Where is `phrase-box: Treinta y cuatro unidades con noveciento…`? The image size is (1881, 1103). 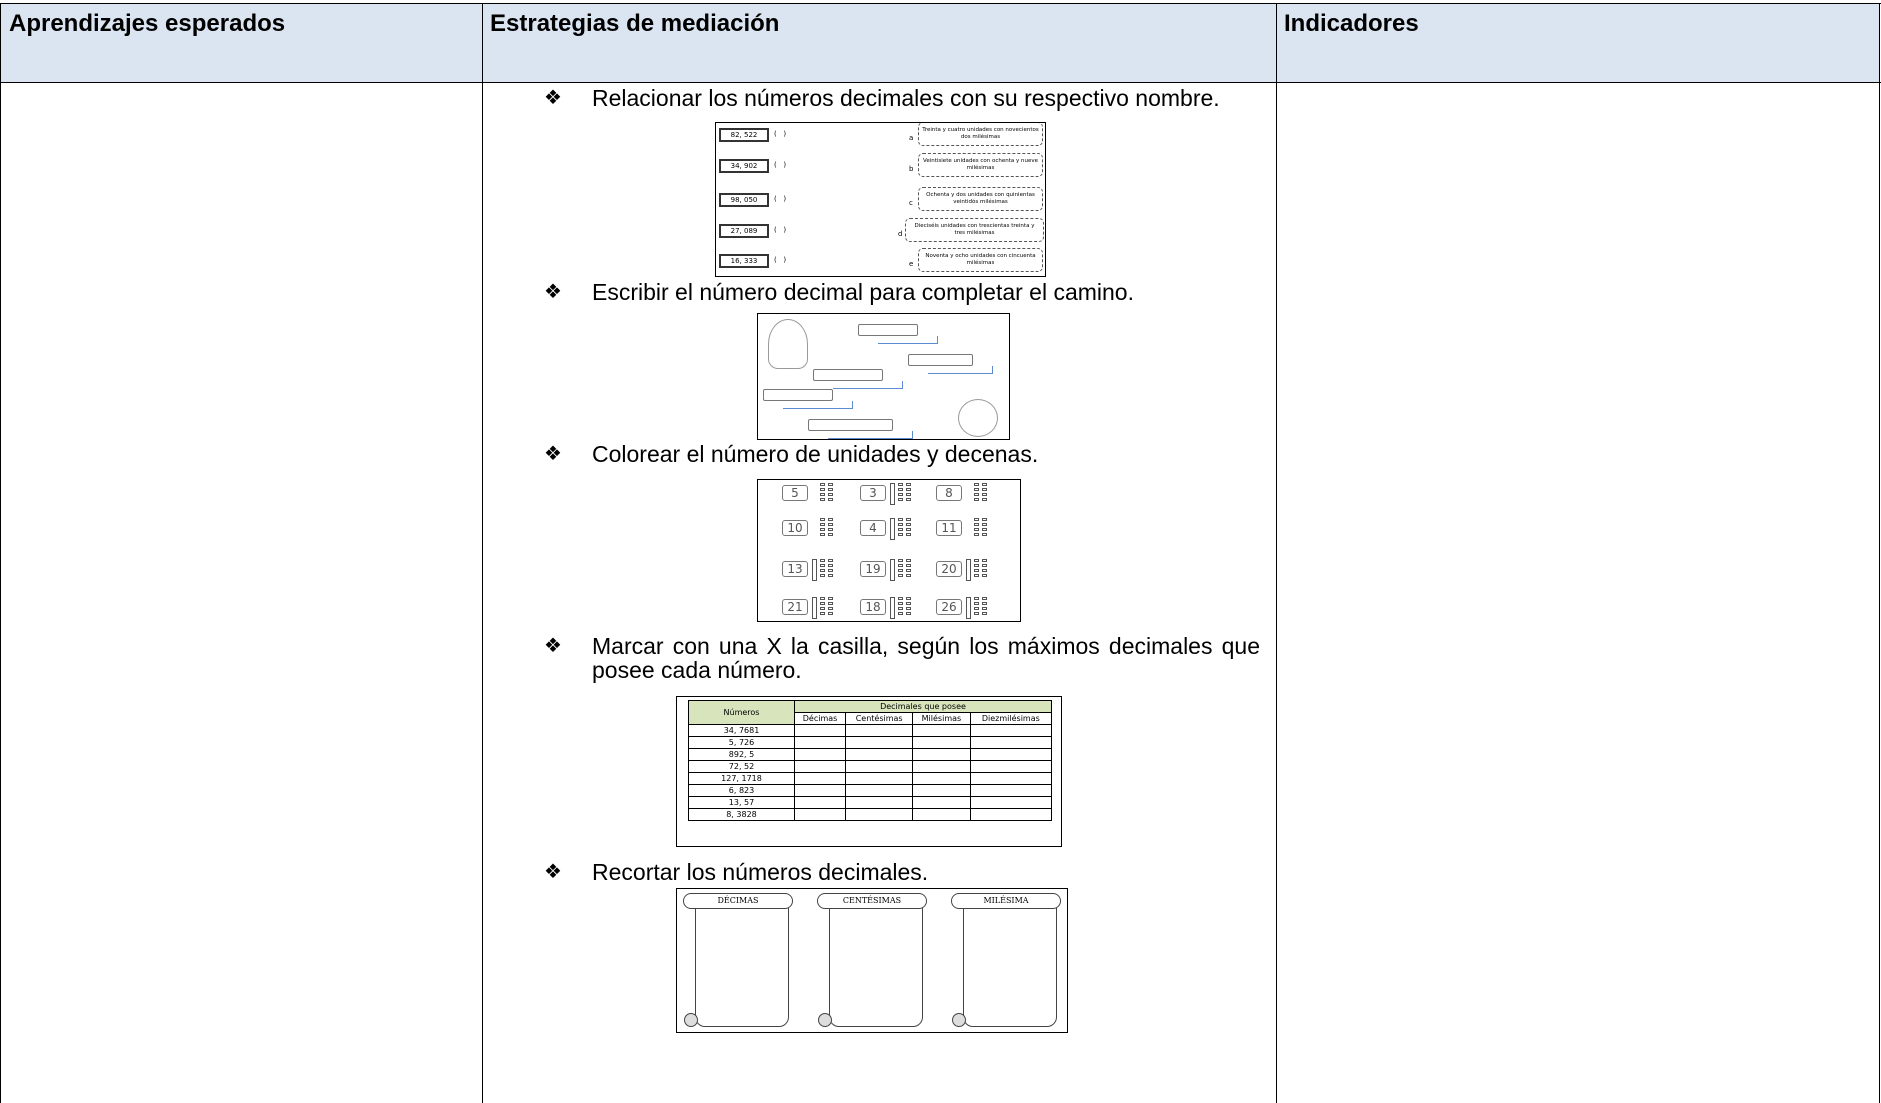
phrase-box: Treinta y cuatro unidades con noveciento… is located at coordinates (980, 134).